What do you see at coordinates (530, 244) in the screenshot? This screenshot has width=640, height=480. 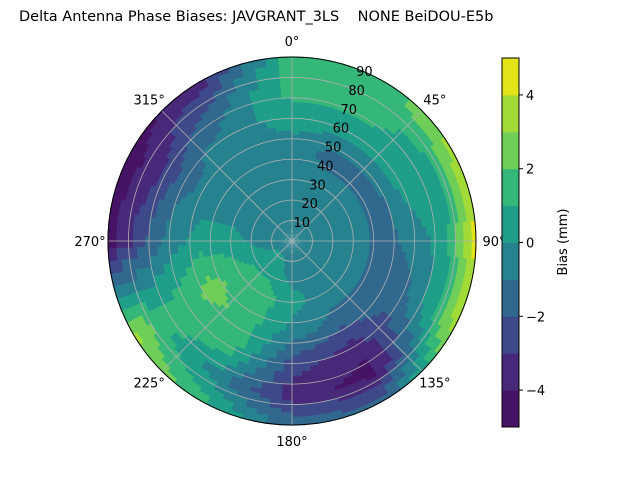 I see `colorbar-tick-label: 0` at bounding box center [530, 244].